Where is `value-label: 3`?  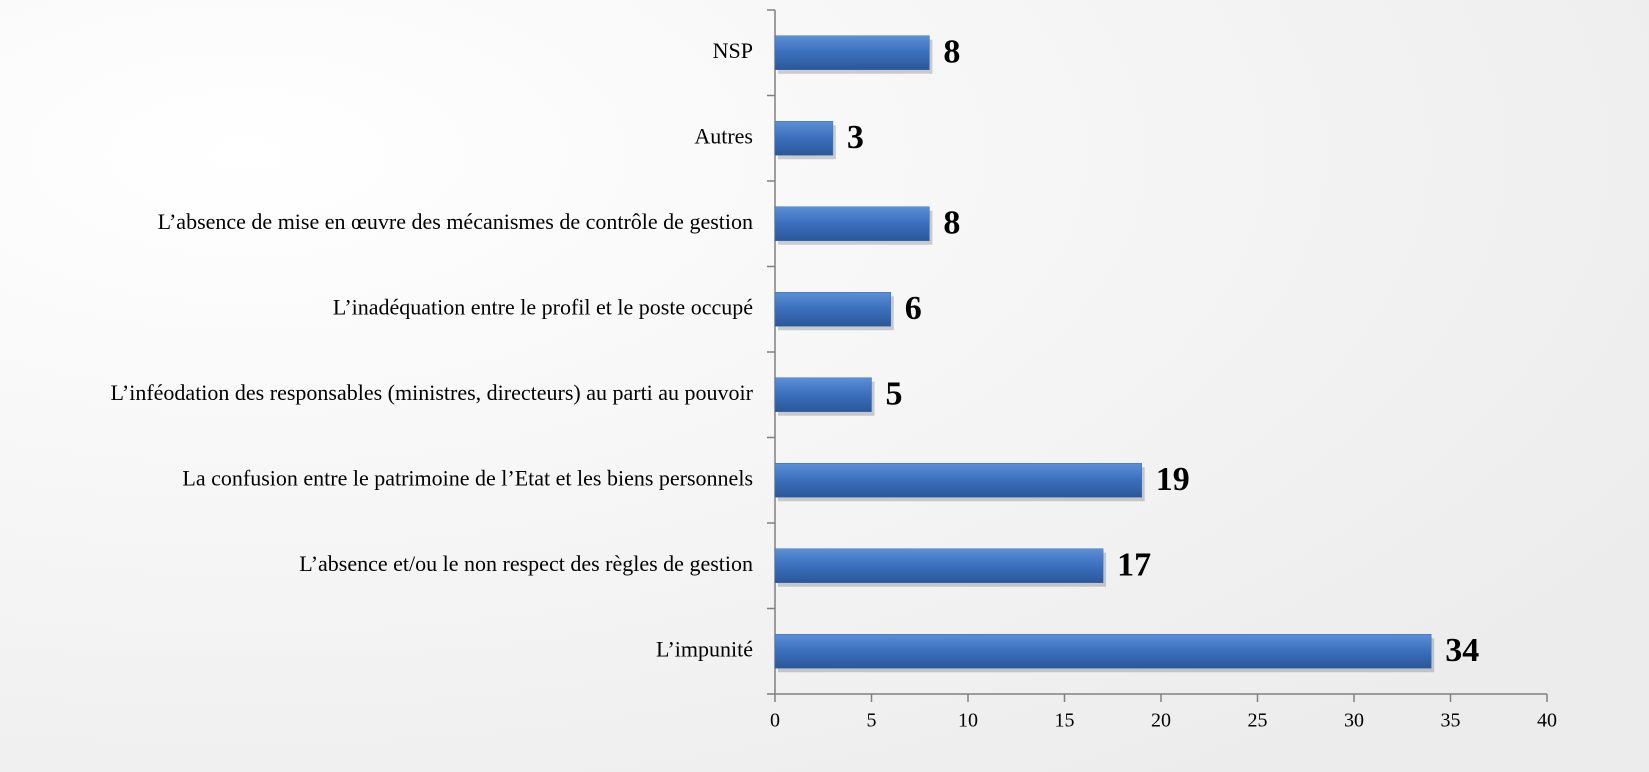 value-label: 3 is located at coordinates (855, 137).